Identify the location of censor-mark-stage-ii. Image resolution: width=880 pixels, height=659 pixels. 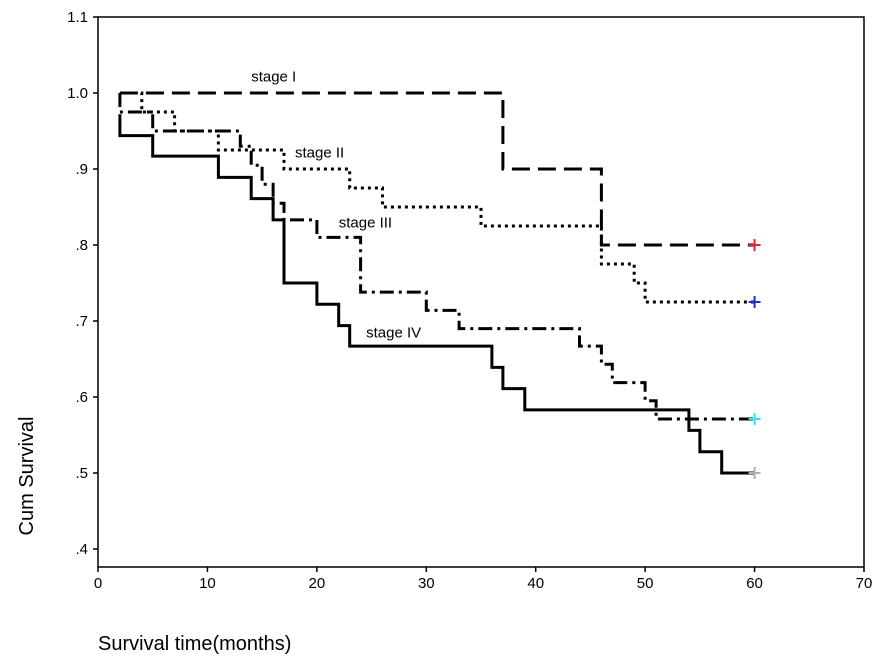
(754, 302).